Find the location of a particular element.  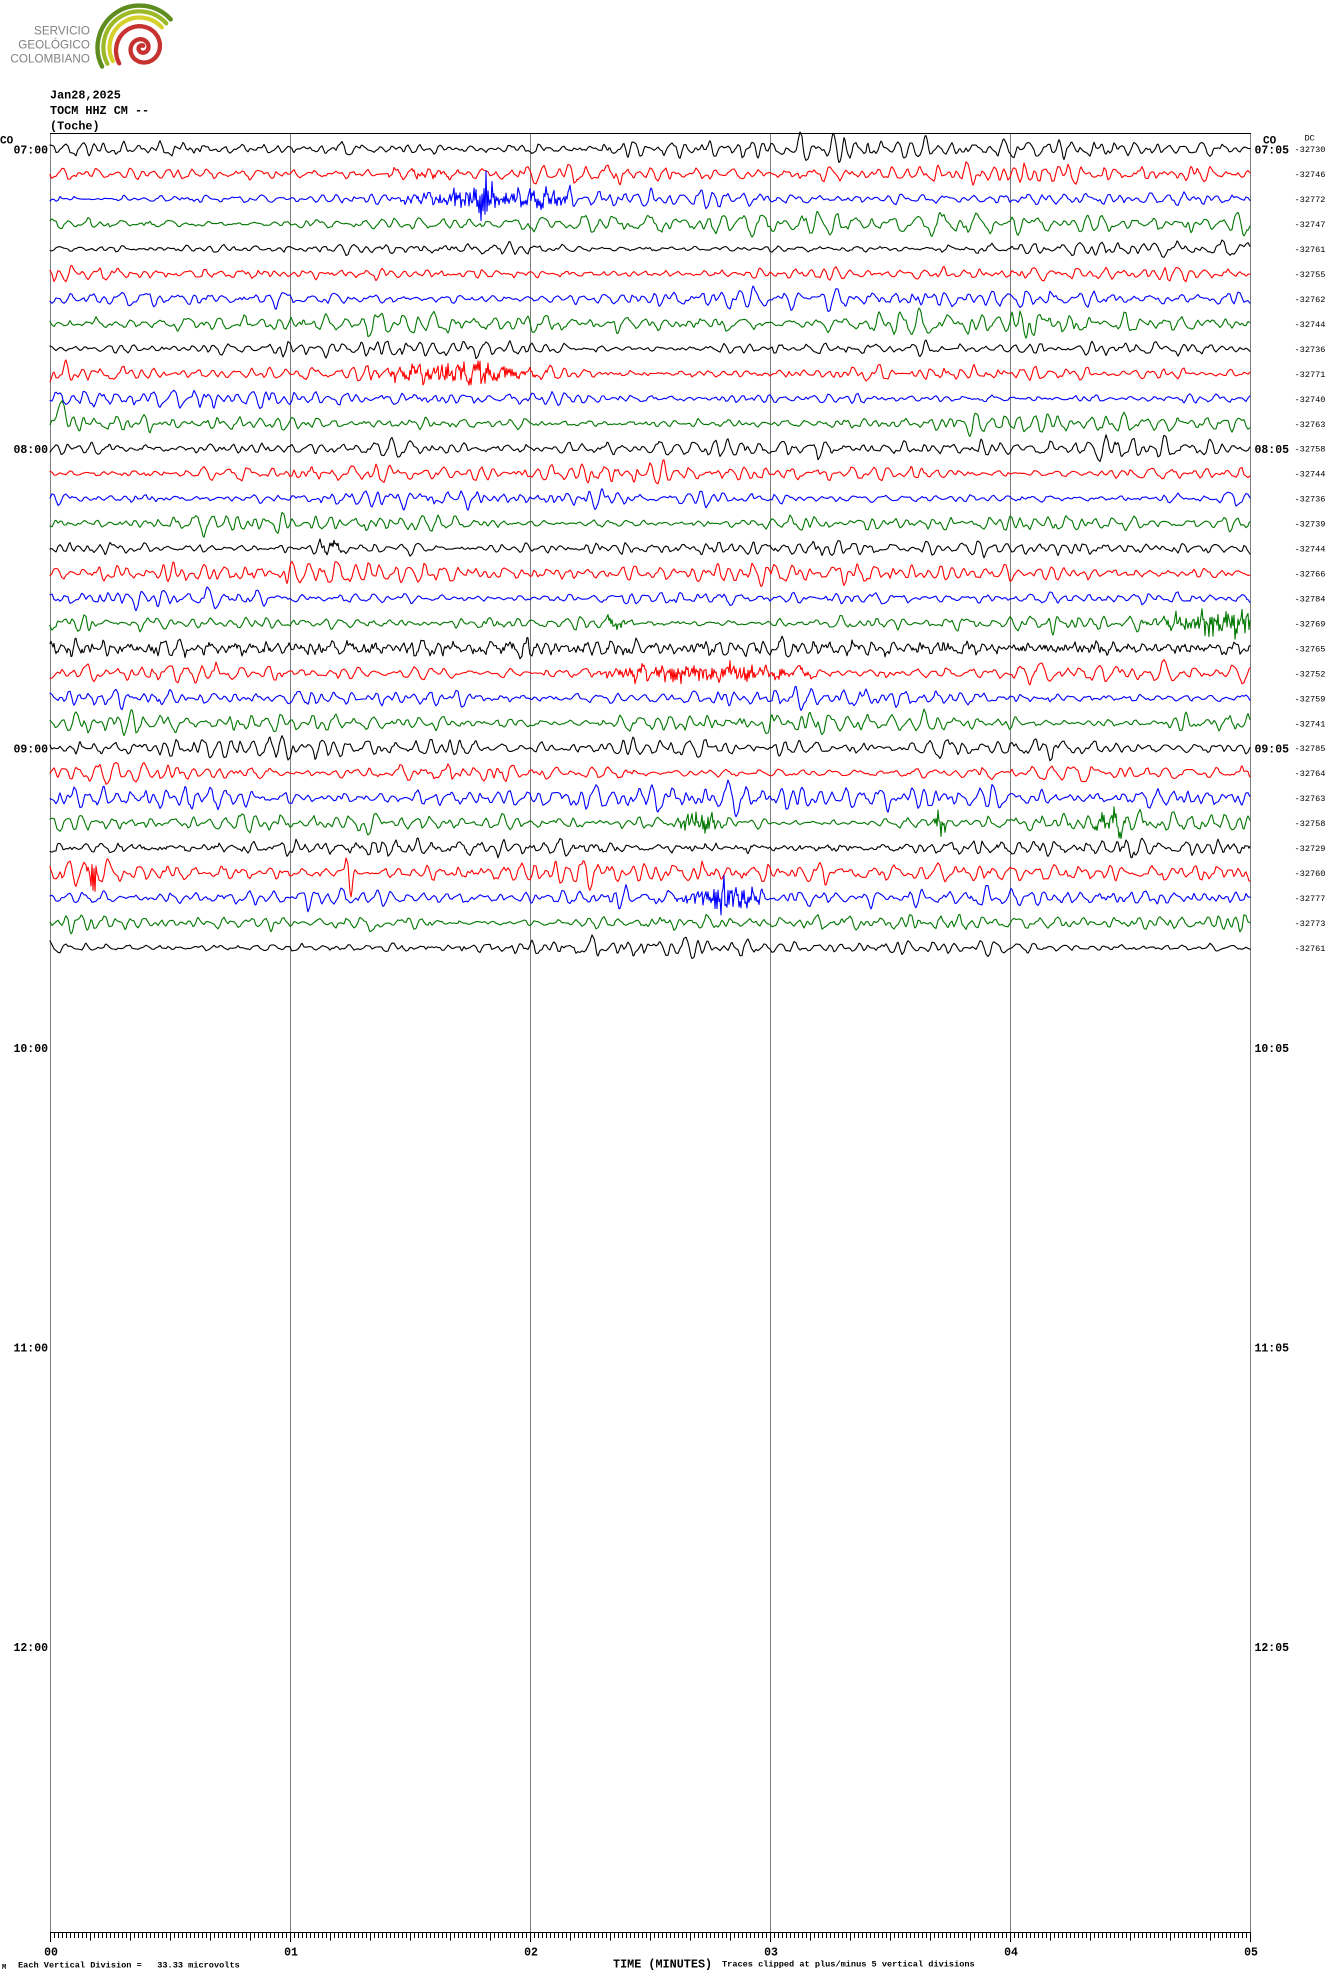

svg-text: 10:05 is located at coordinates (1272, 1049).